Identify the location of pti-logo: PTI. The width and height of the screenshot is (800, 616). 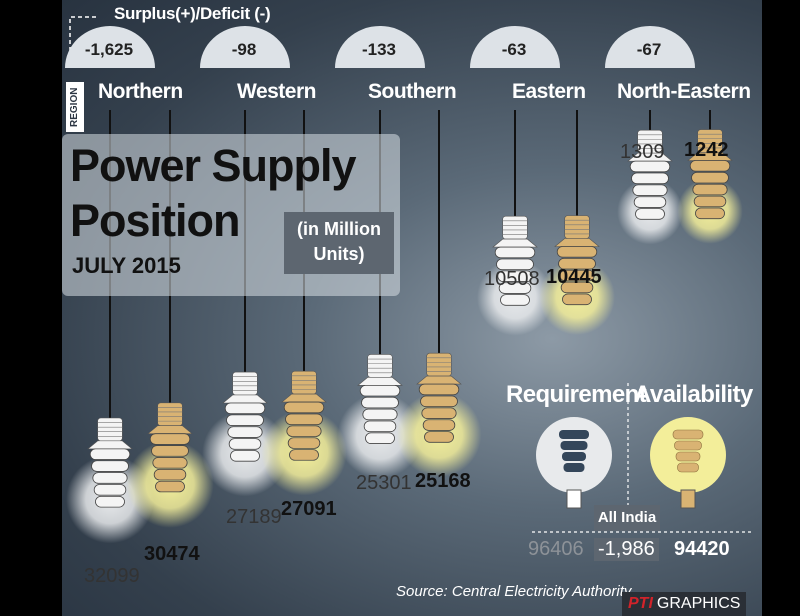
(640, 603).